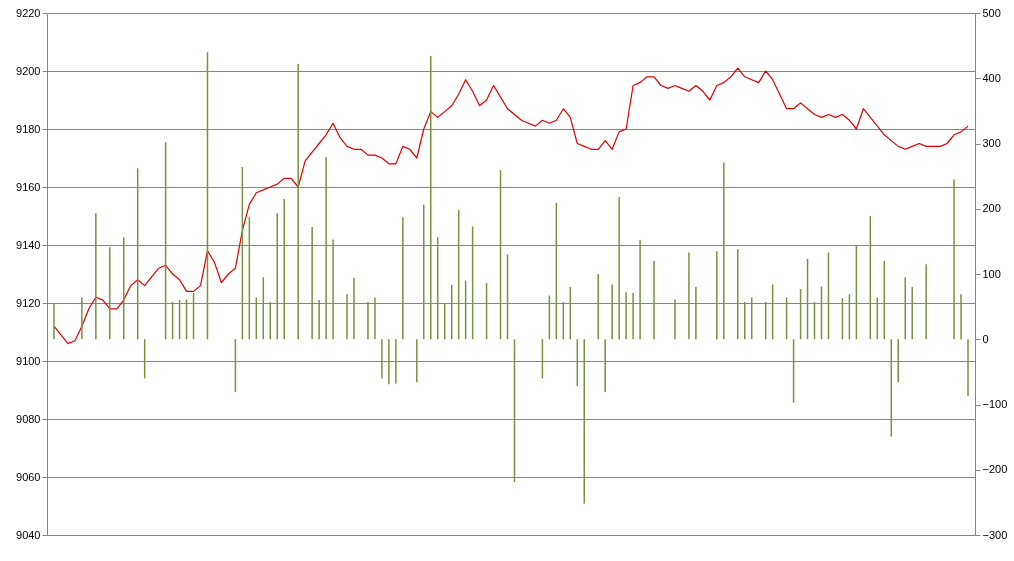 The width and height of the screenshot is (1014, 561). I want to click on y2-tick-label: −200, so click(995, 469).